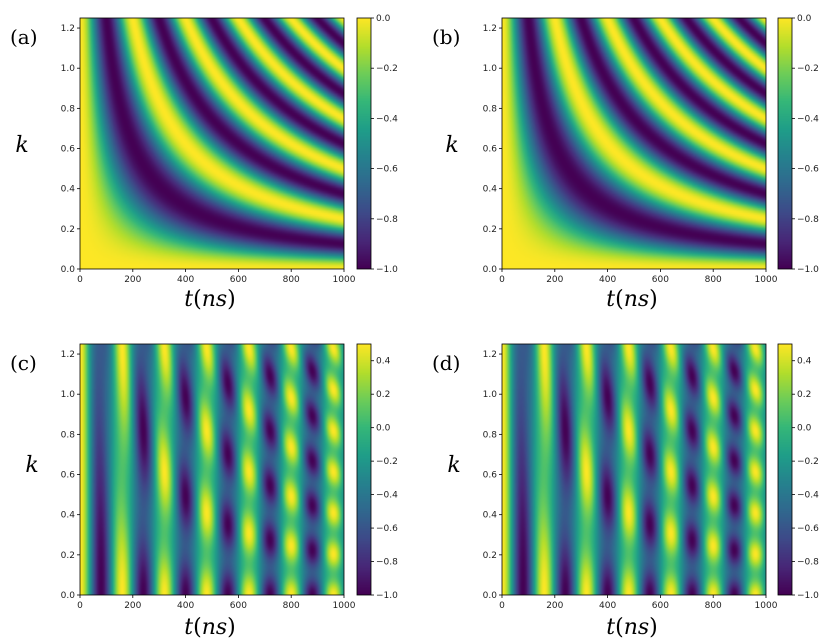 Image resolution: width=829 pixels, height=642 pixels. I want to click on panel-label: (c), so click(23, 363).